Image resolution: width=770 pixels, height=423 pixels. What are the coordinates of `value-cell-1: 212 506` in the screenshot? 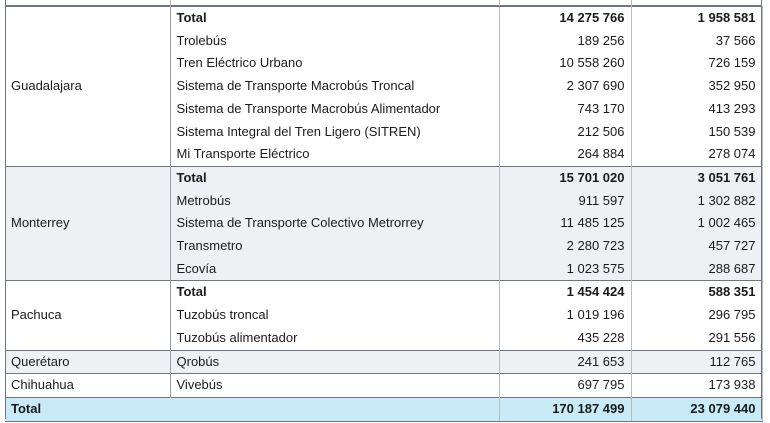 It's located at (565, 132).